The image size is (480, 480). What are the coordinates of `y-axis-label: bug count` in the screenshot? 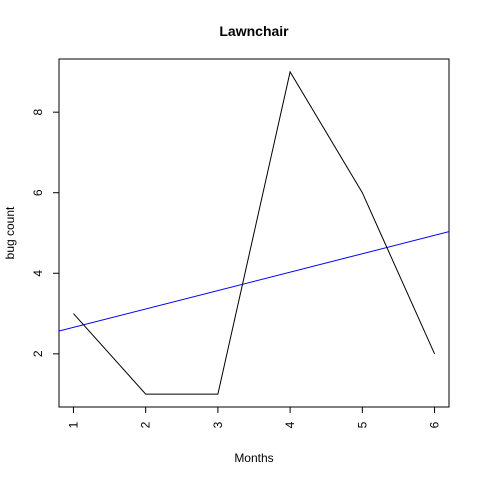 It's located at (10, 232).